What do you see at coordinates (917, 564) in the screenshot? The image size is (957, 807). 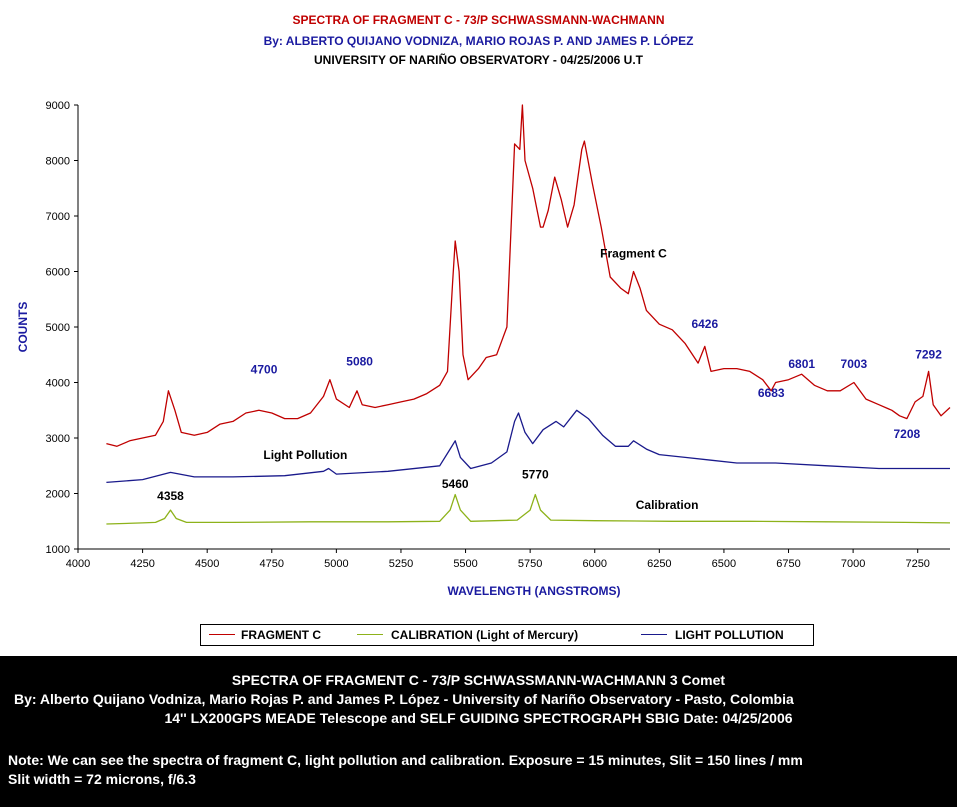 I see `x-tick-label: 7250` at bounding box center [917, 564].